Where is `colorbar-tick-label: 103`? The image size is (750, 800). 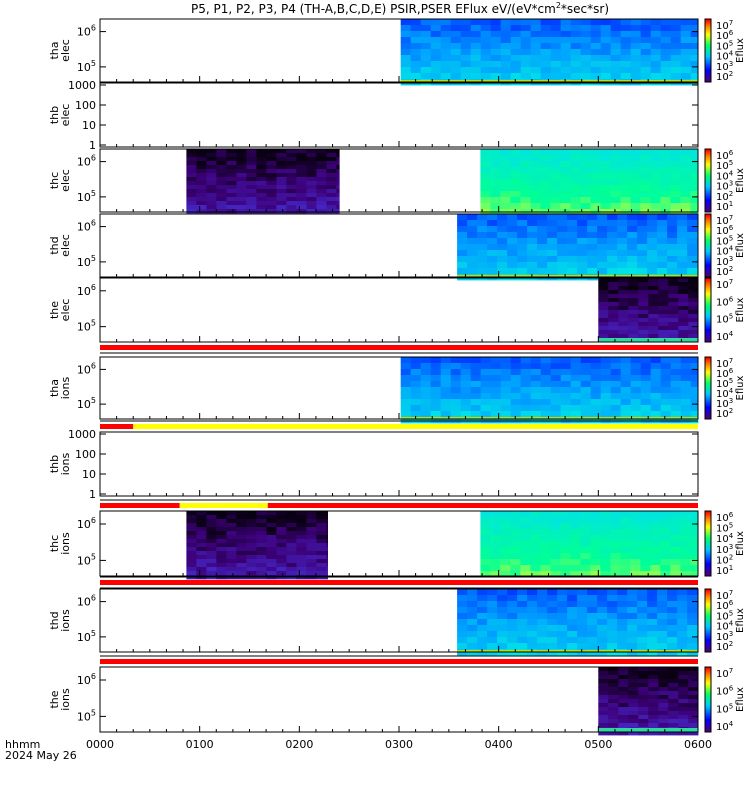
colorbar-tick-label: 103 is located at coordinates (724, 66).